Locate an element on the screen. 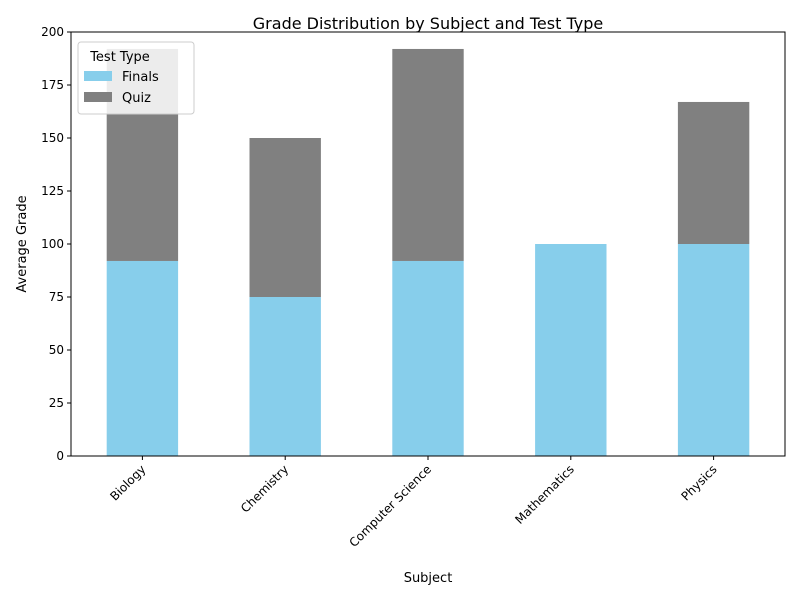 This screenshot has height=600, width=800. bar-finals-physics is located at coordinates (713, 350).